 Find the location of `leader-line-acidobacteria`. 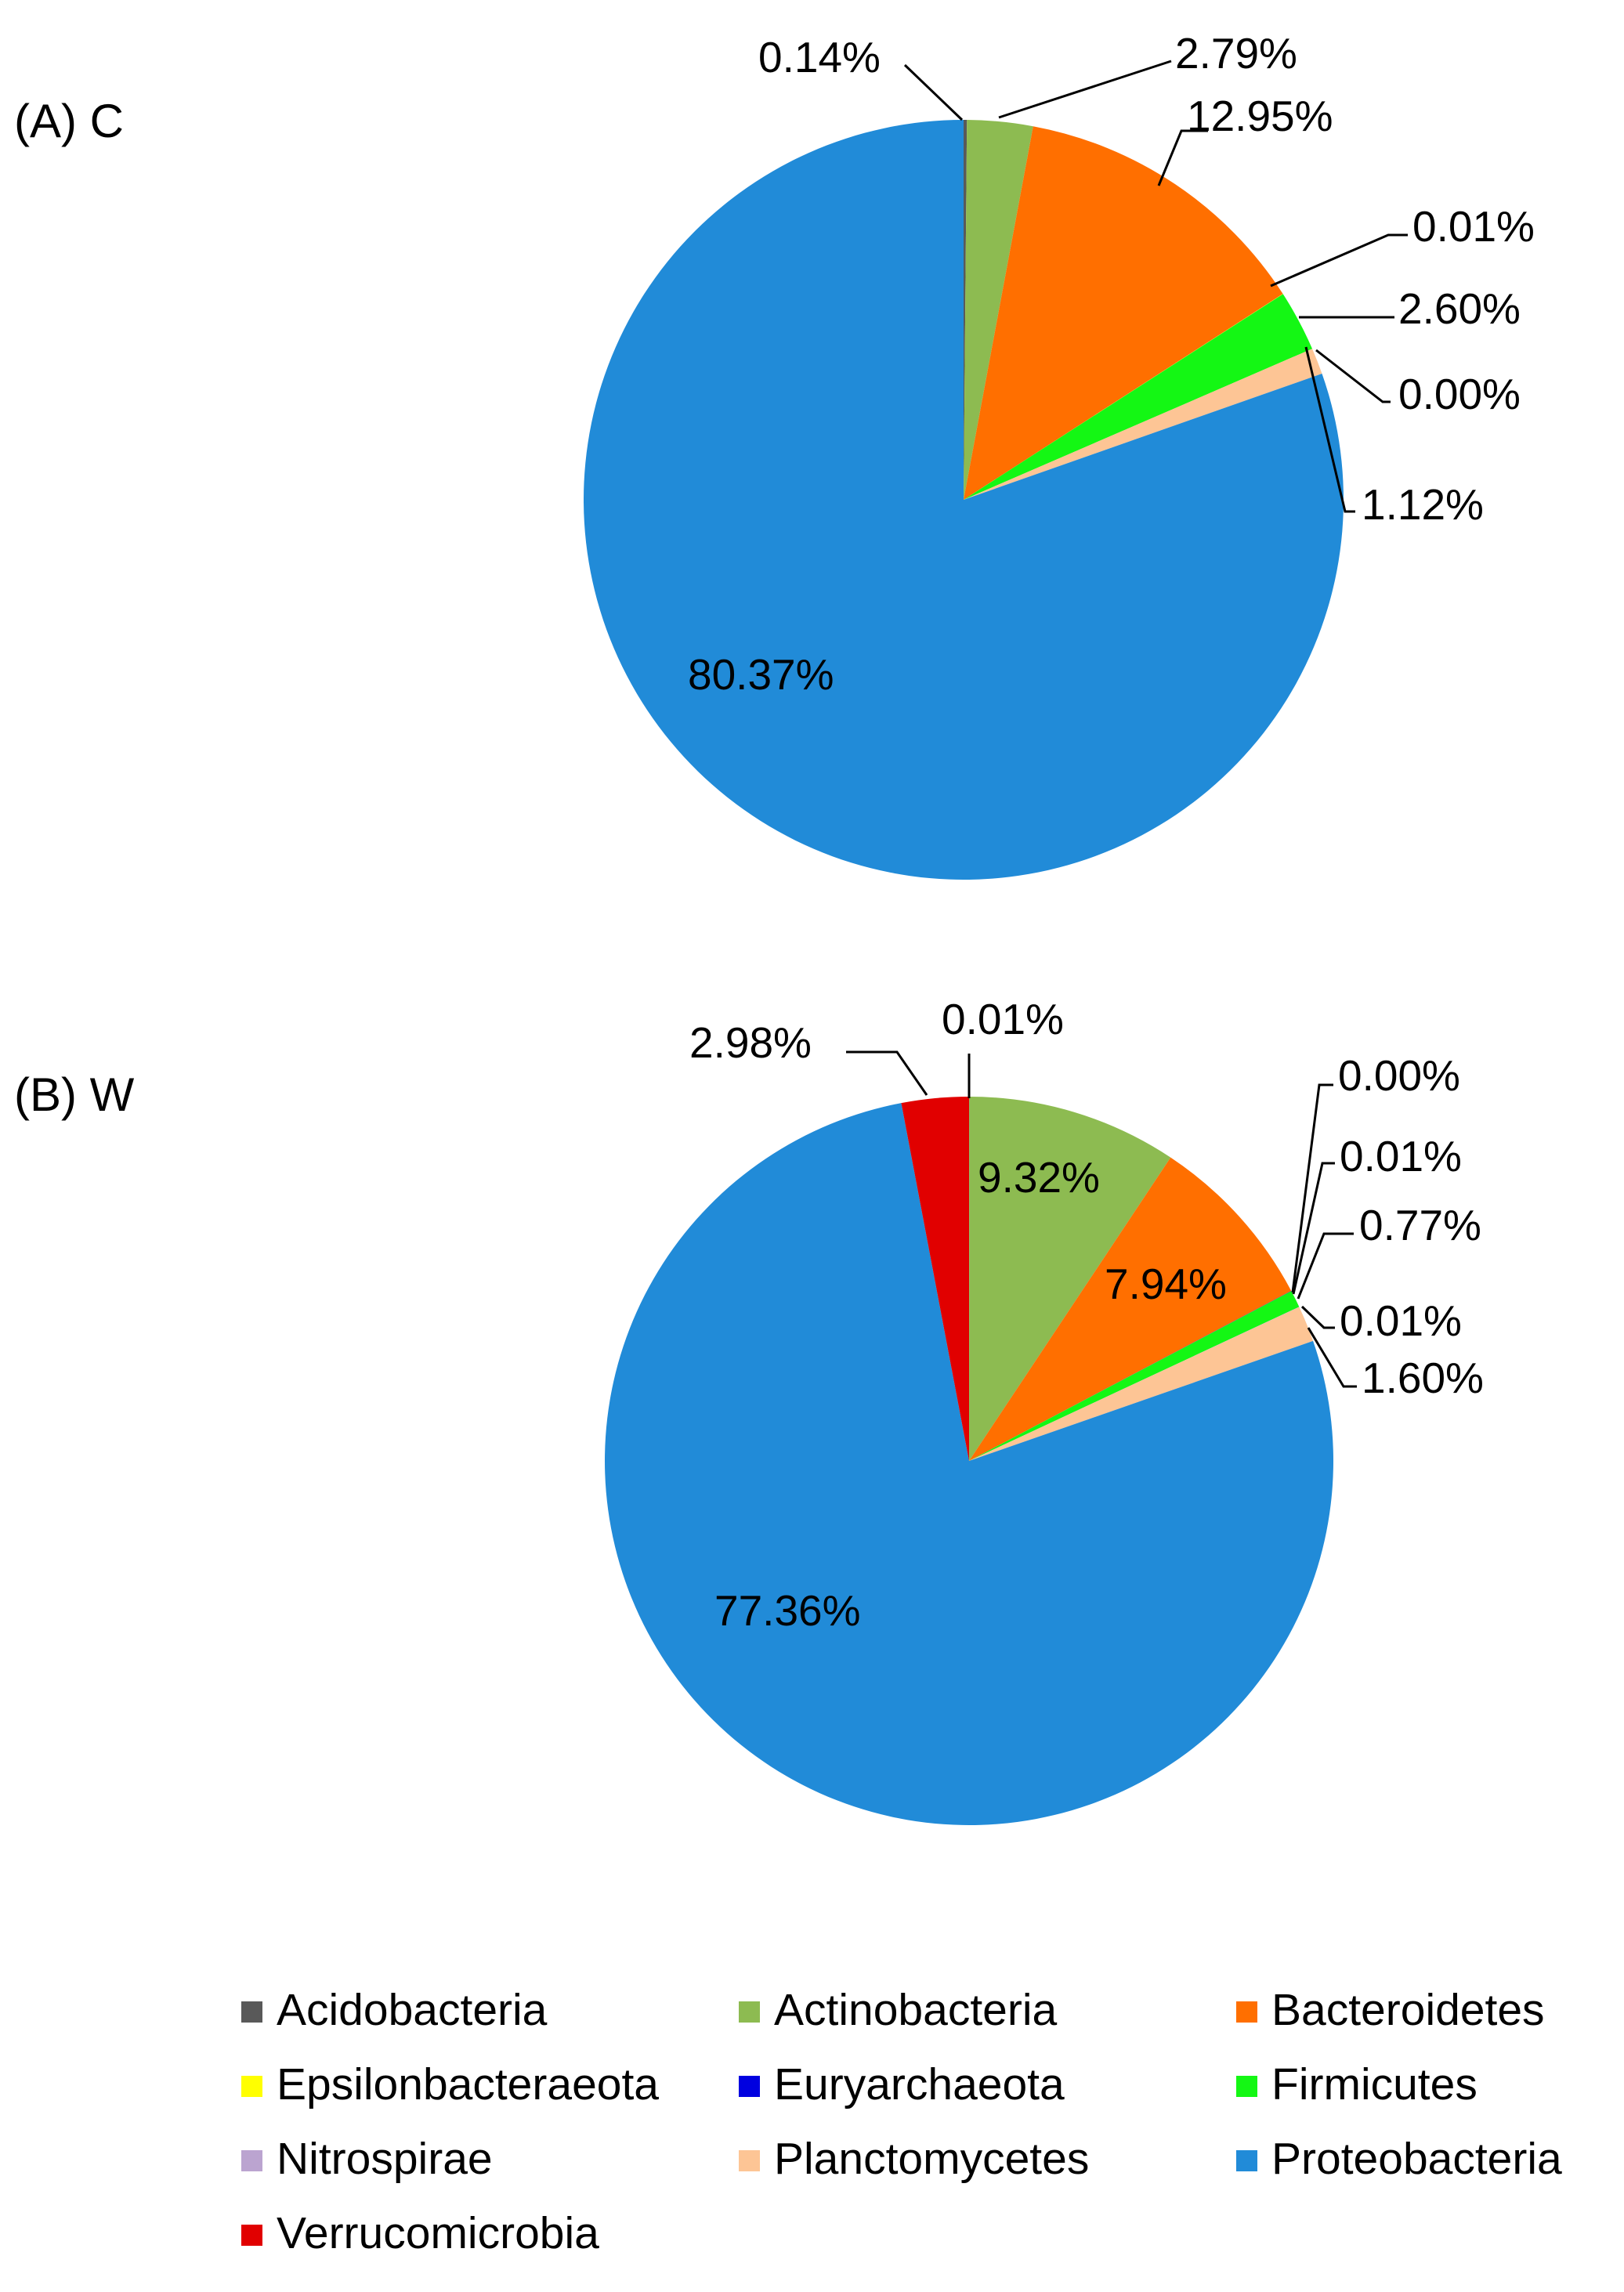

leader-line-acidobacteria is located at coordinates (933, 92).